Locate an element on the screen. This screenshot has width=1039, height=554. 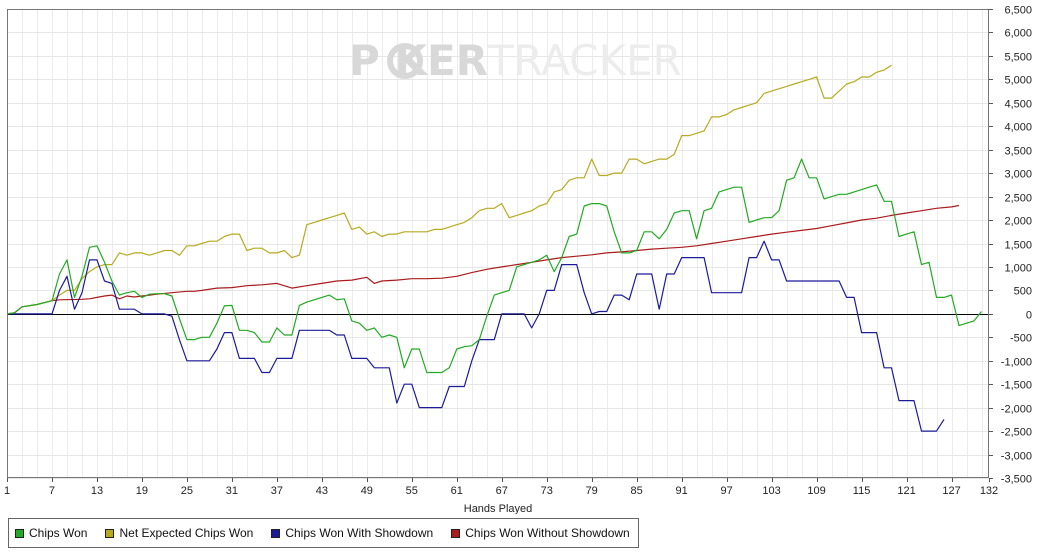
y-tick-label: 4,500 is located at coordinates (1018, 105).